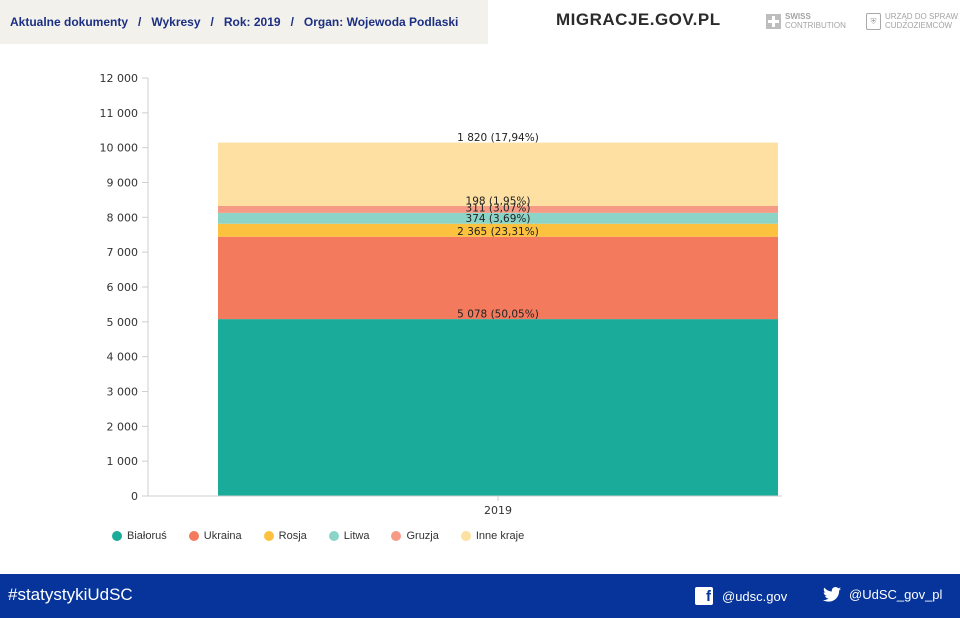 The image size is (960, 618). What do you see at coordinates (798, 16) in the screenshot?
I see `swiss-line1: SWISS` at bounding box center [798, 16].